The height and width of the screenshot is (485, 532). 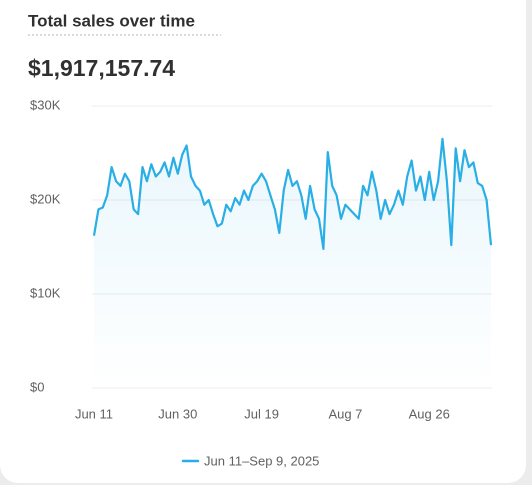 What do you see at coordinates (37, 386) in the screenshot?
I see `y-tick-label: $0` at bounding box center [37, 386].